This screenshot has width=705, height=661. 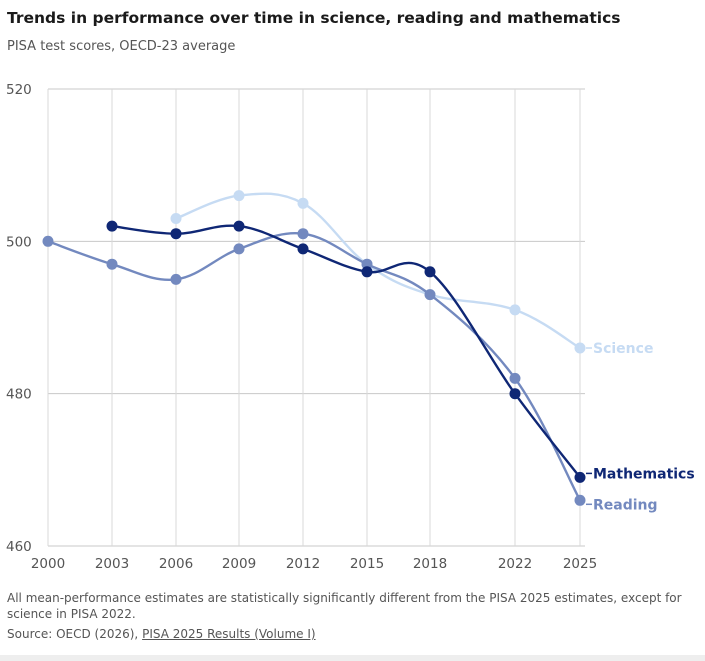 What do you see at coordinates (19, 547) in the screenshot?
I see `y-tick-label: 460` at bounding box center [19, 547].